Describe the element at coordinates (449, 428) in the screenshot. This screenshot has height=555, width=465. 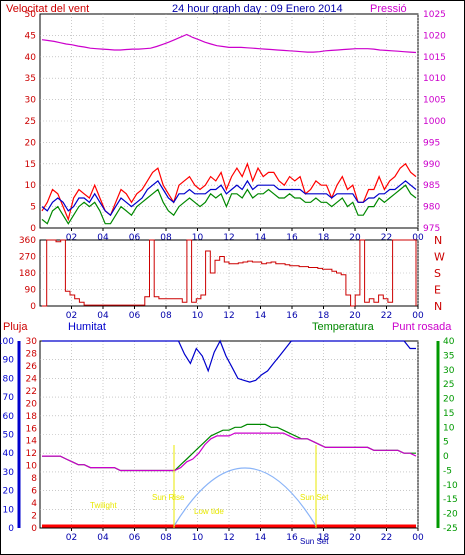
I see `temperature-y-tick: 10` at that location.